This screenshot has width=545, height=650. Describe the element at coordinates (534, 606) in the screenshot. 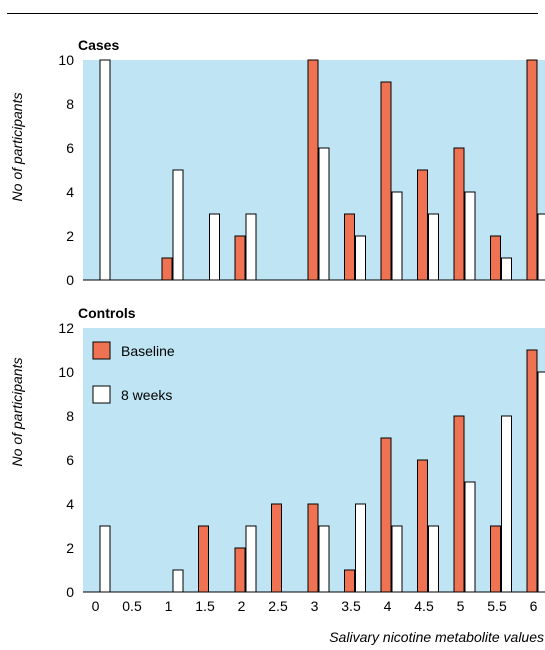

I see `x-tick-label: 6` at that location.